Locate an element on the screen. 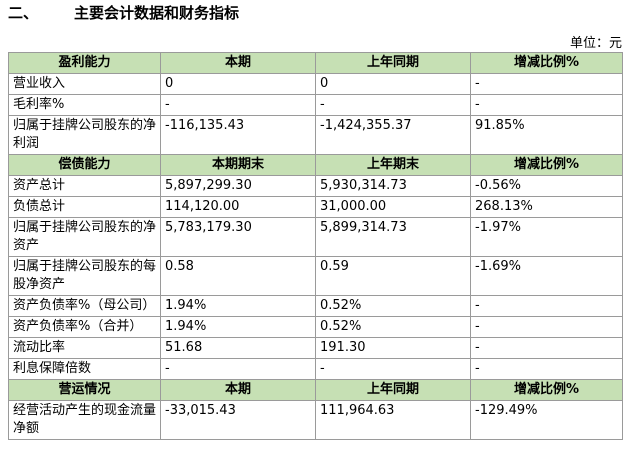 The height and width of the screenshot is (454, 630). value-cell: 114,120.00 is located at coordinates (238, 207).